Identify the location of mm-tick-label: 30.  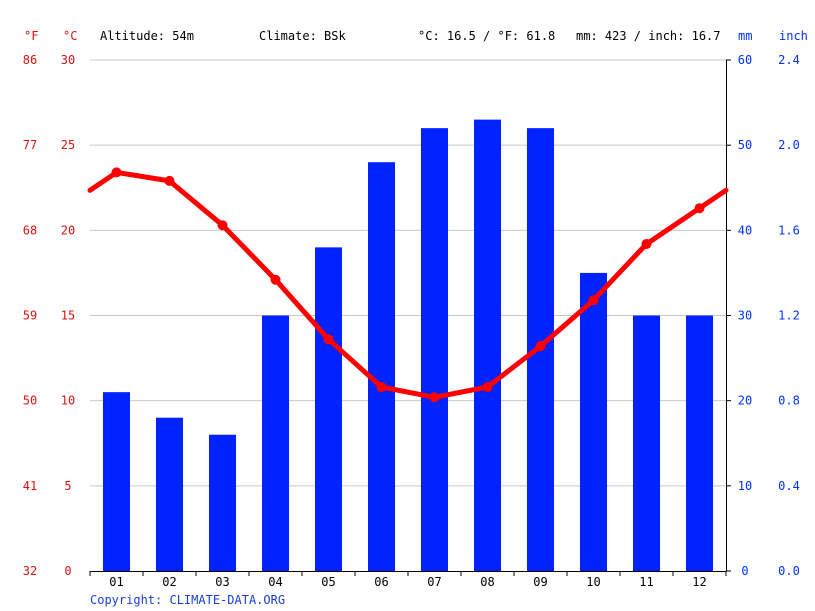
(745, 316).